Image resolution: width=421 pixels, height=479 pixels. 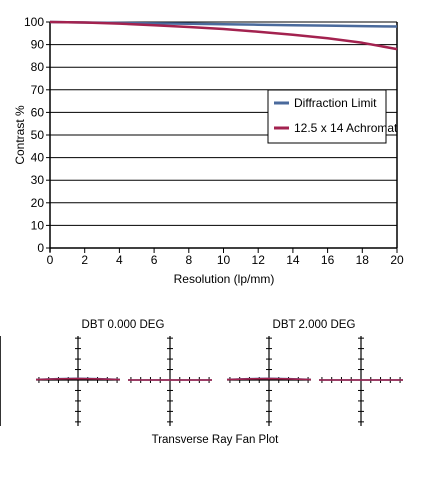 I want to click on x-tick-label-7: 14, so click(x=293, y=260).